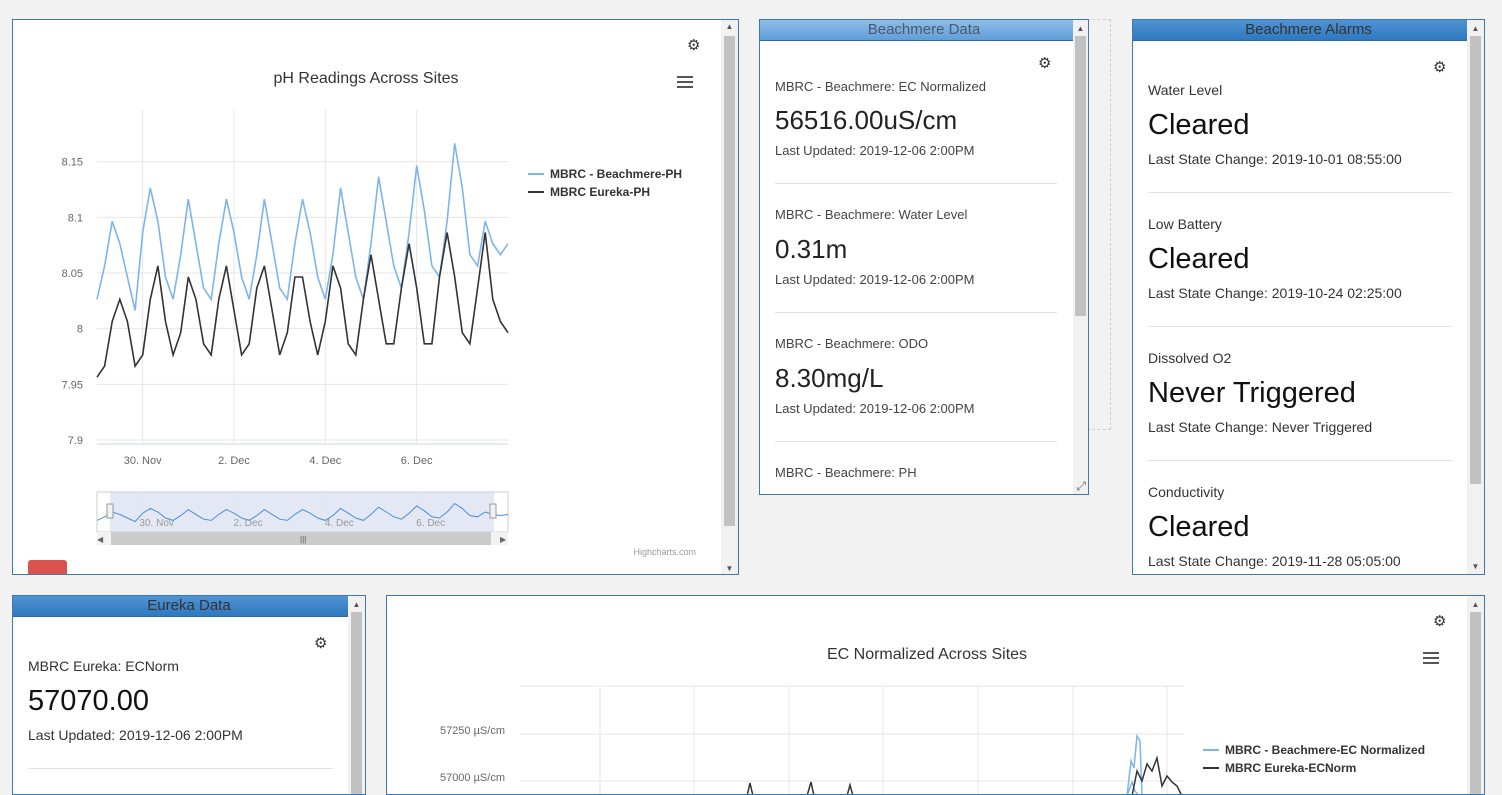 Image resolution: width=1502 pixels, height=795 pixels. Describe the element at coordinates (472, 778) in the screenshot. I see `y-tick-label: 57000 µS/cm` at that location.